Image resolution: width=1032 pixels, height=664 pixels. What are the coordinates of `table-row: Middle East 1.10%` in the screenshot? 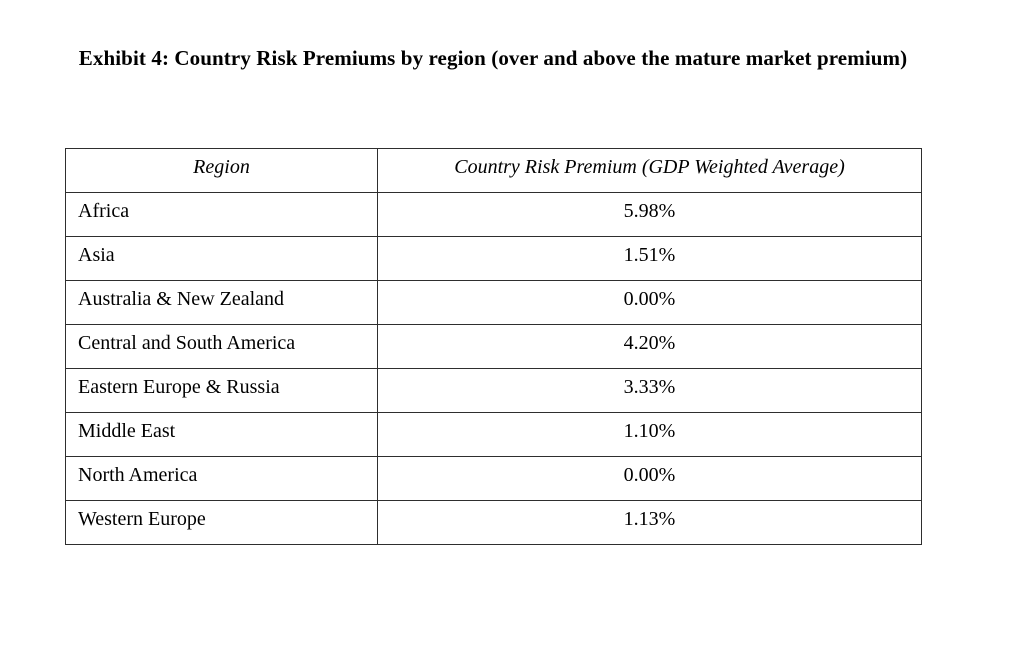 It's located at (493, 434).